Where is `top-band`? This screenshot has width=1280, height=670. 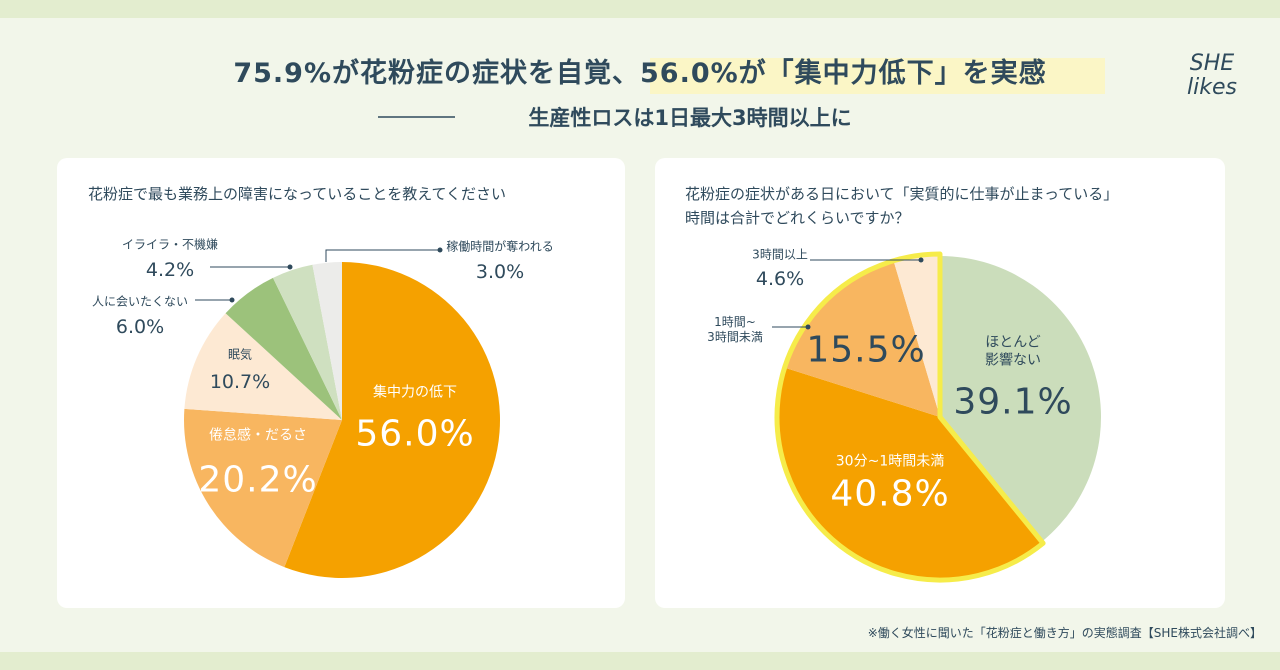
top-band is located at coordinates (640, 9).